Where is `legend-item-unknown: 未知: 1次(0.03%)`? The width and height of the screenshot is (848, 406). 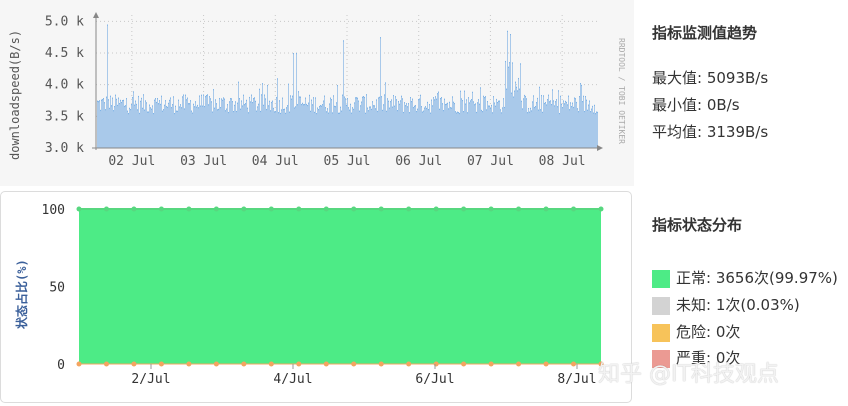
legend-item-unknown: 未知: 1次(0.03%) is located at coordinates (726, 305).